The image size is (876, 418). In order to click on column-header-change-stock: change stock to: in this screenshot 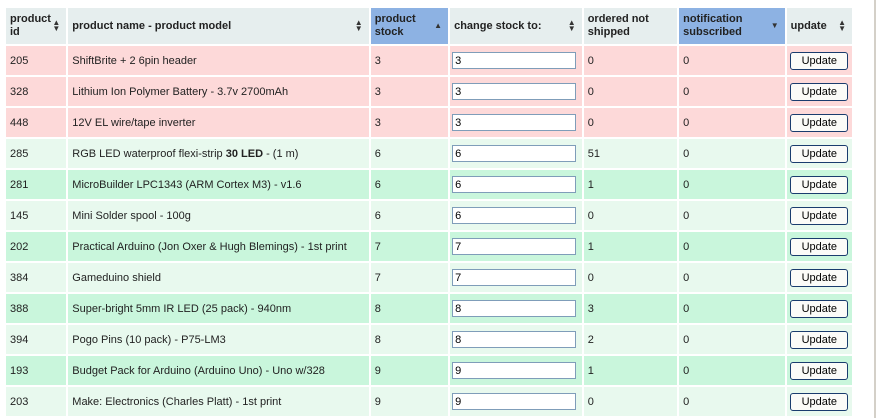, I will do `click(516, 26)`.